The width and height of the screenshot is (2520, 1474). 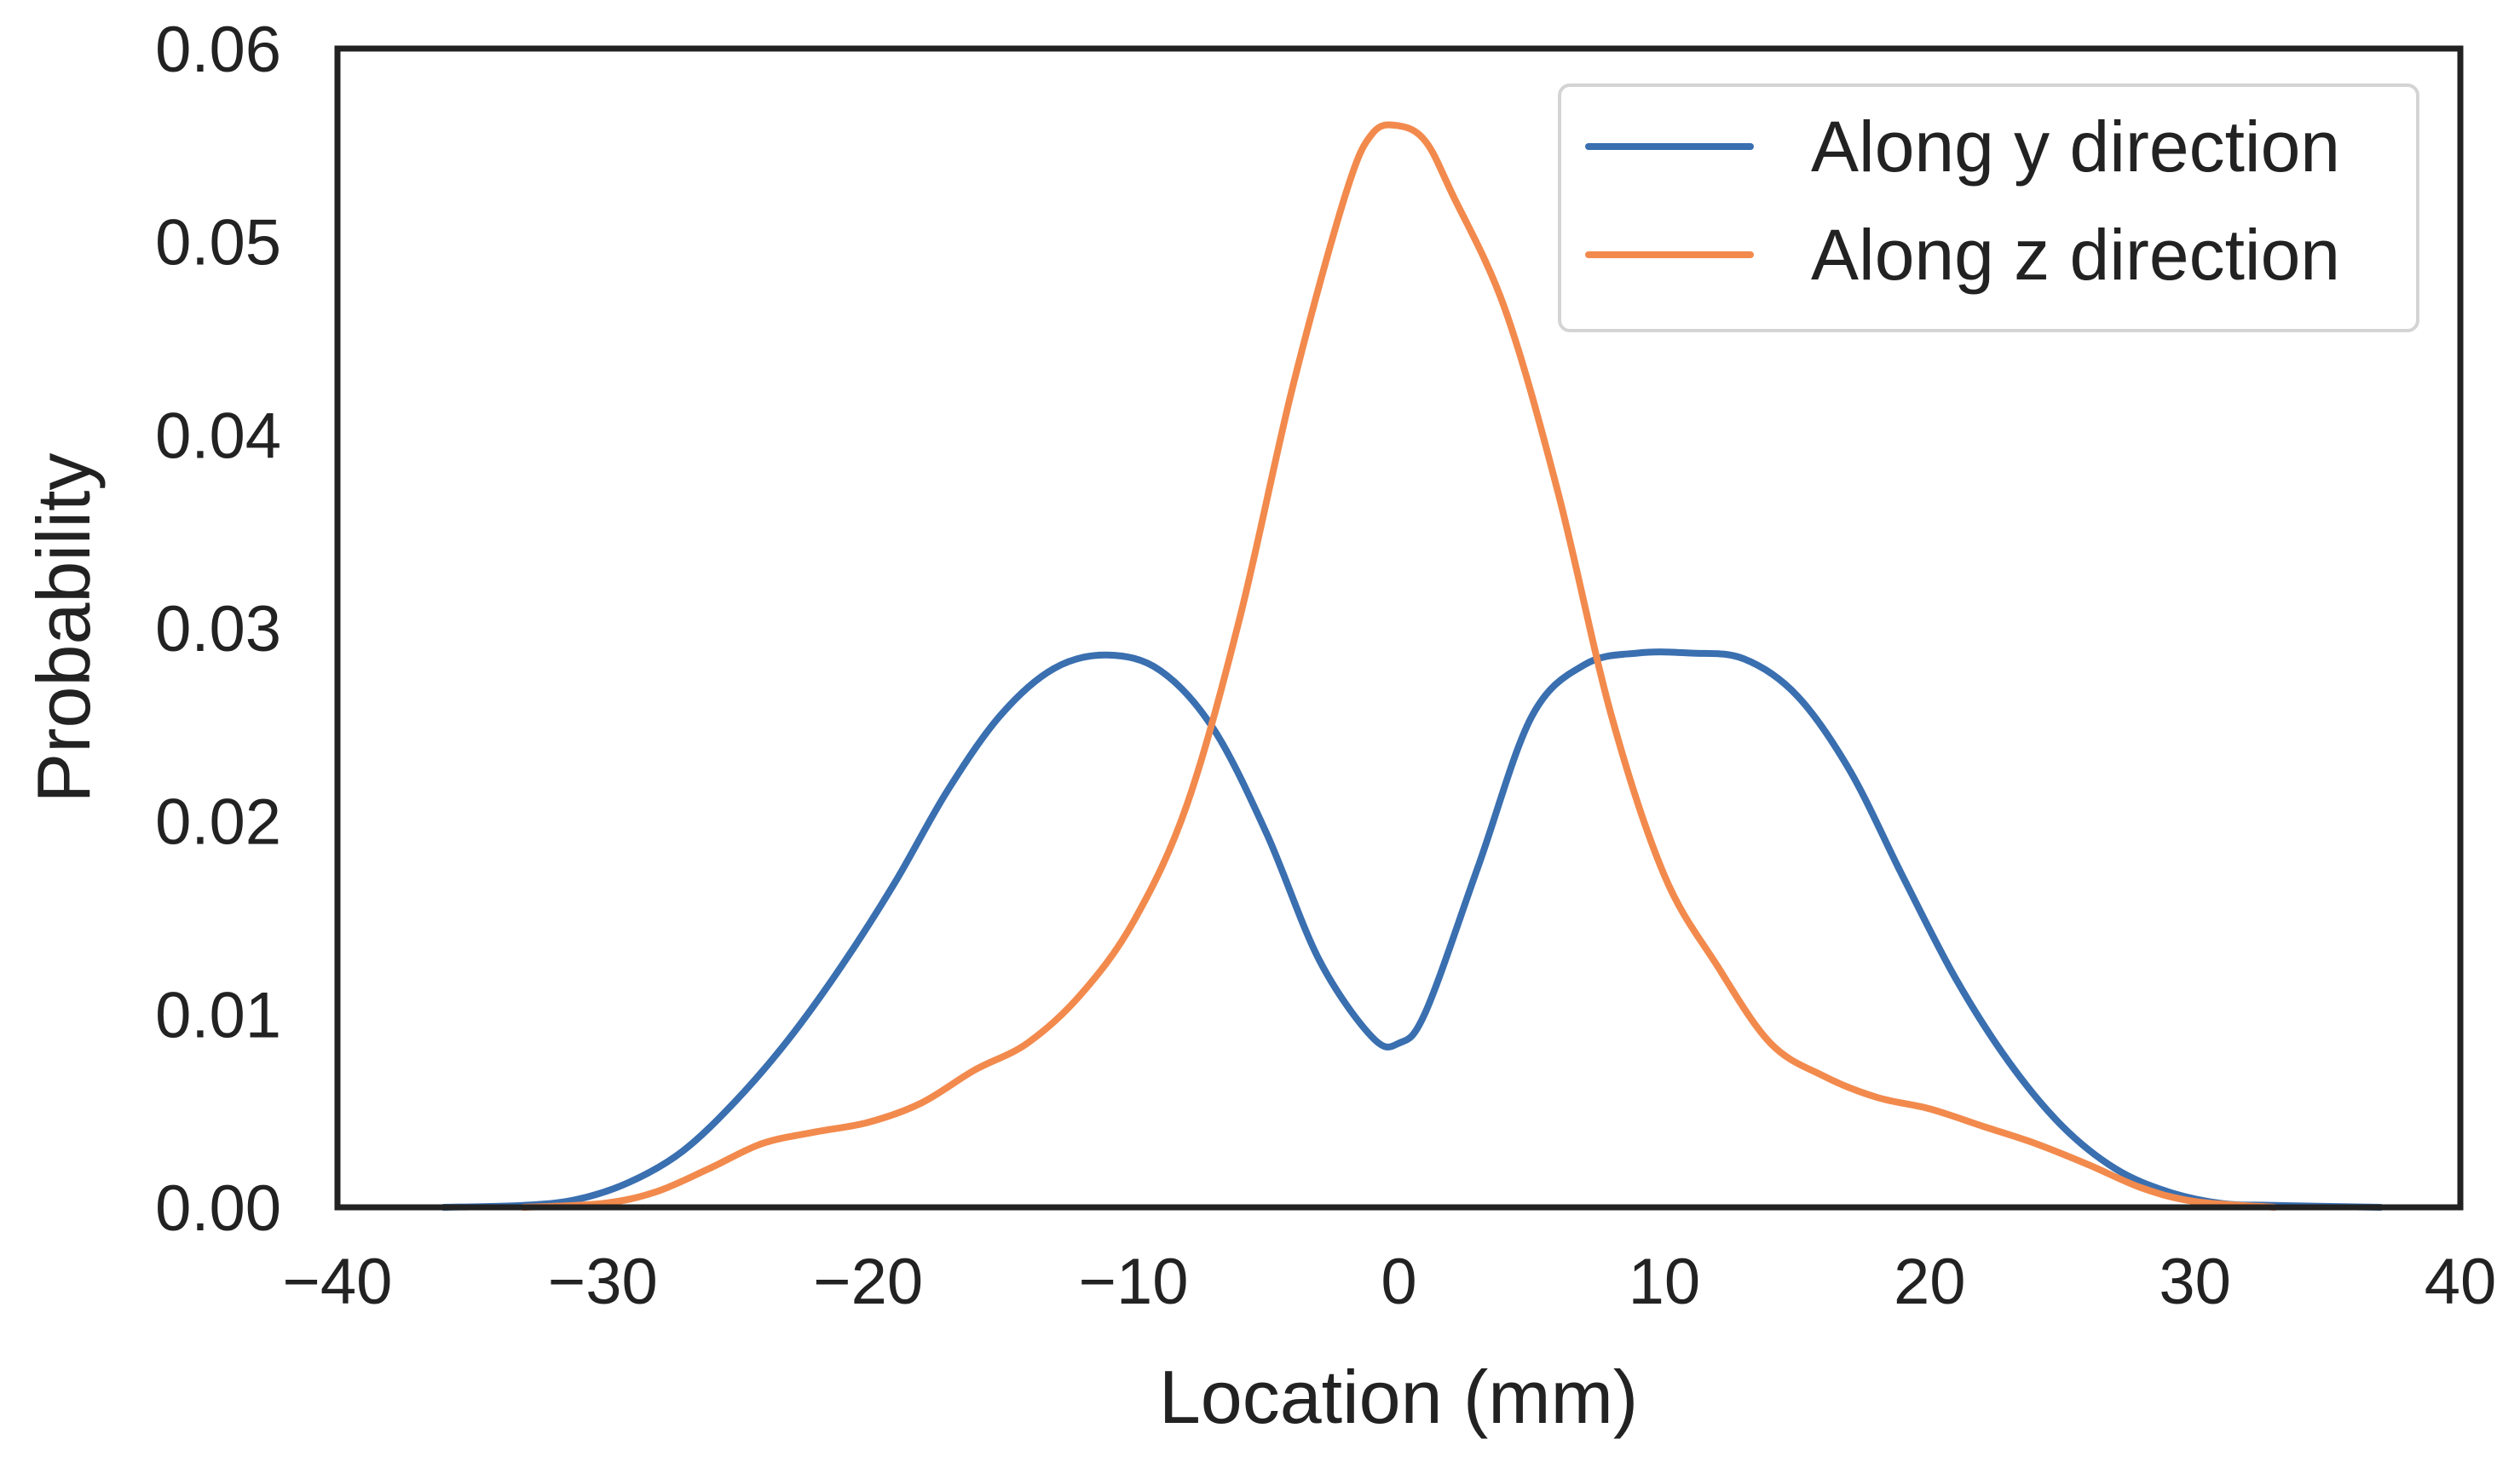 What do you see at coordinates (218, 1015) in the screenshot?
I see `y-tick-label: 0.01` at bounding box center [218, 1015].